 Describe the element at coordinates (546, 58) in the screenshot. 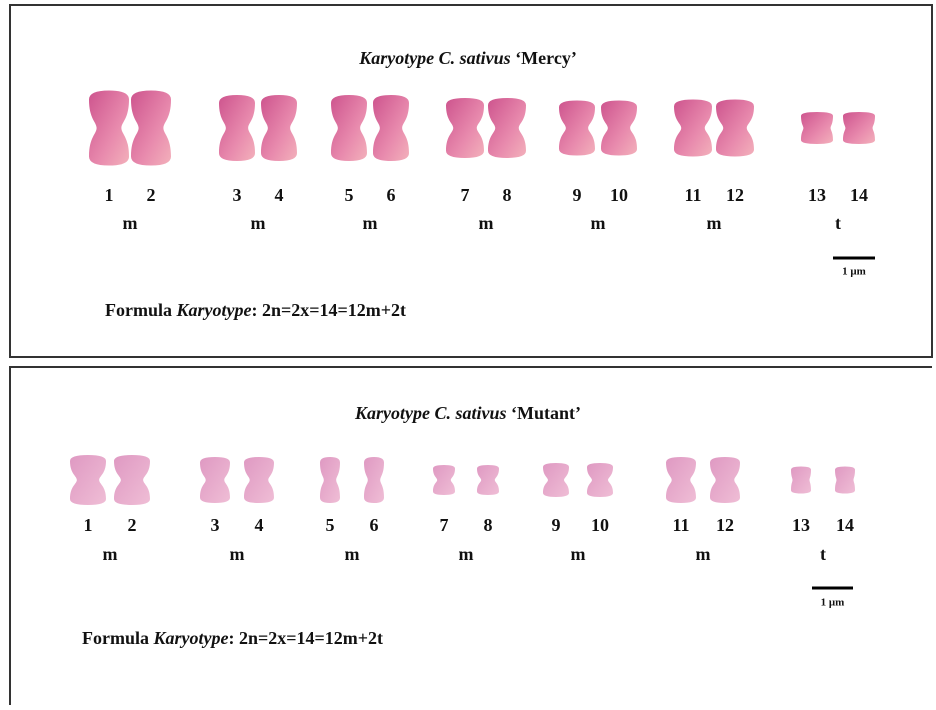

I see `title-cultivar: ‘Mercy’` at that location.